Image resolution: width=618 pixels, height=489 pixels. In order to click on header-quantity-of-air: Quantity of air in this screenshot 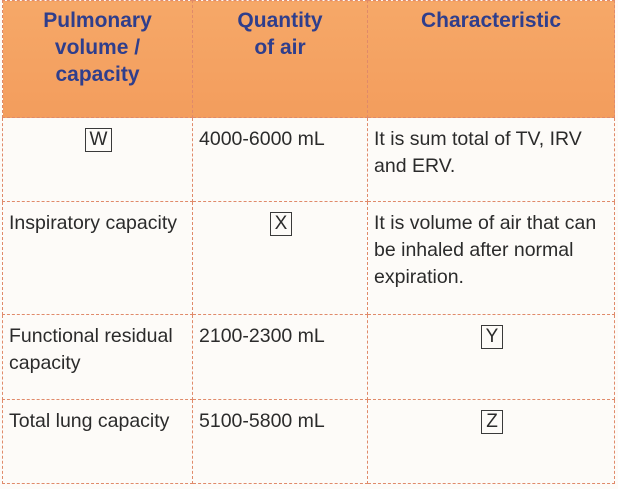, I will do `click(280, 59)`.